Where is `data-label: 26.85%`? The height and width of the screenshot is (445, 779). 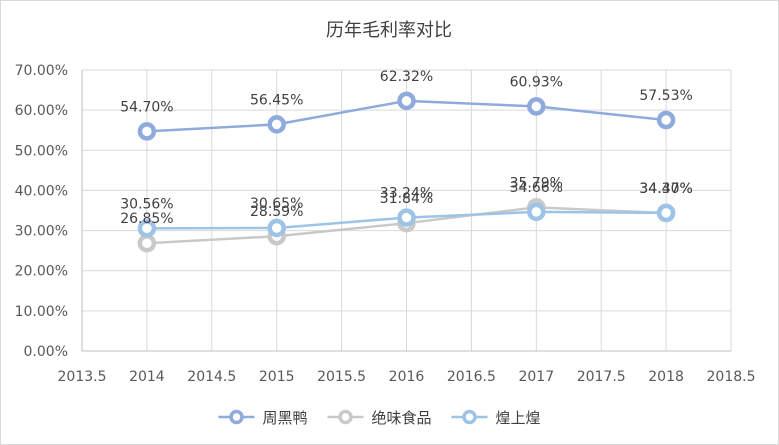
data-label: 26.85% is located at coordinates (146, 219).